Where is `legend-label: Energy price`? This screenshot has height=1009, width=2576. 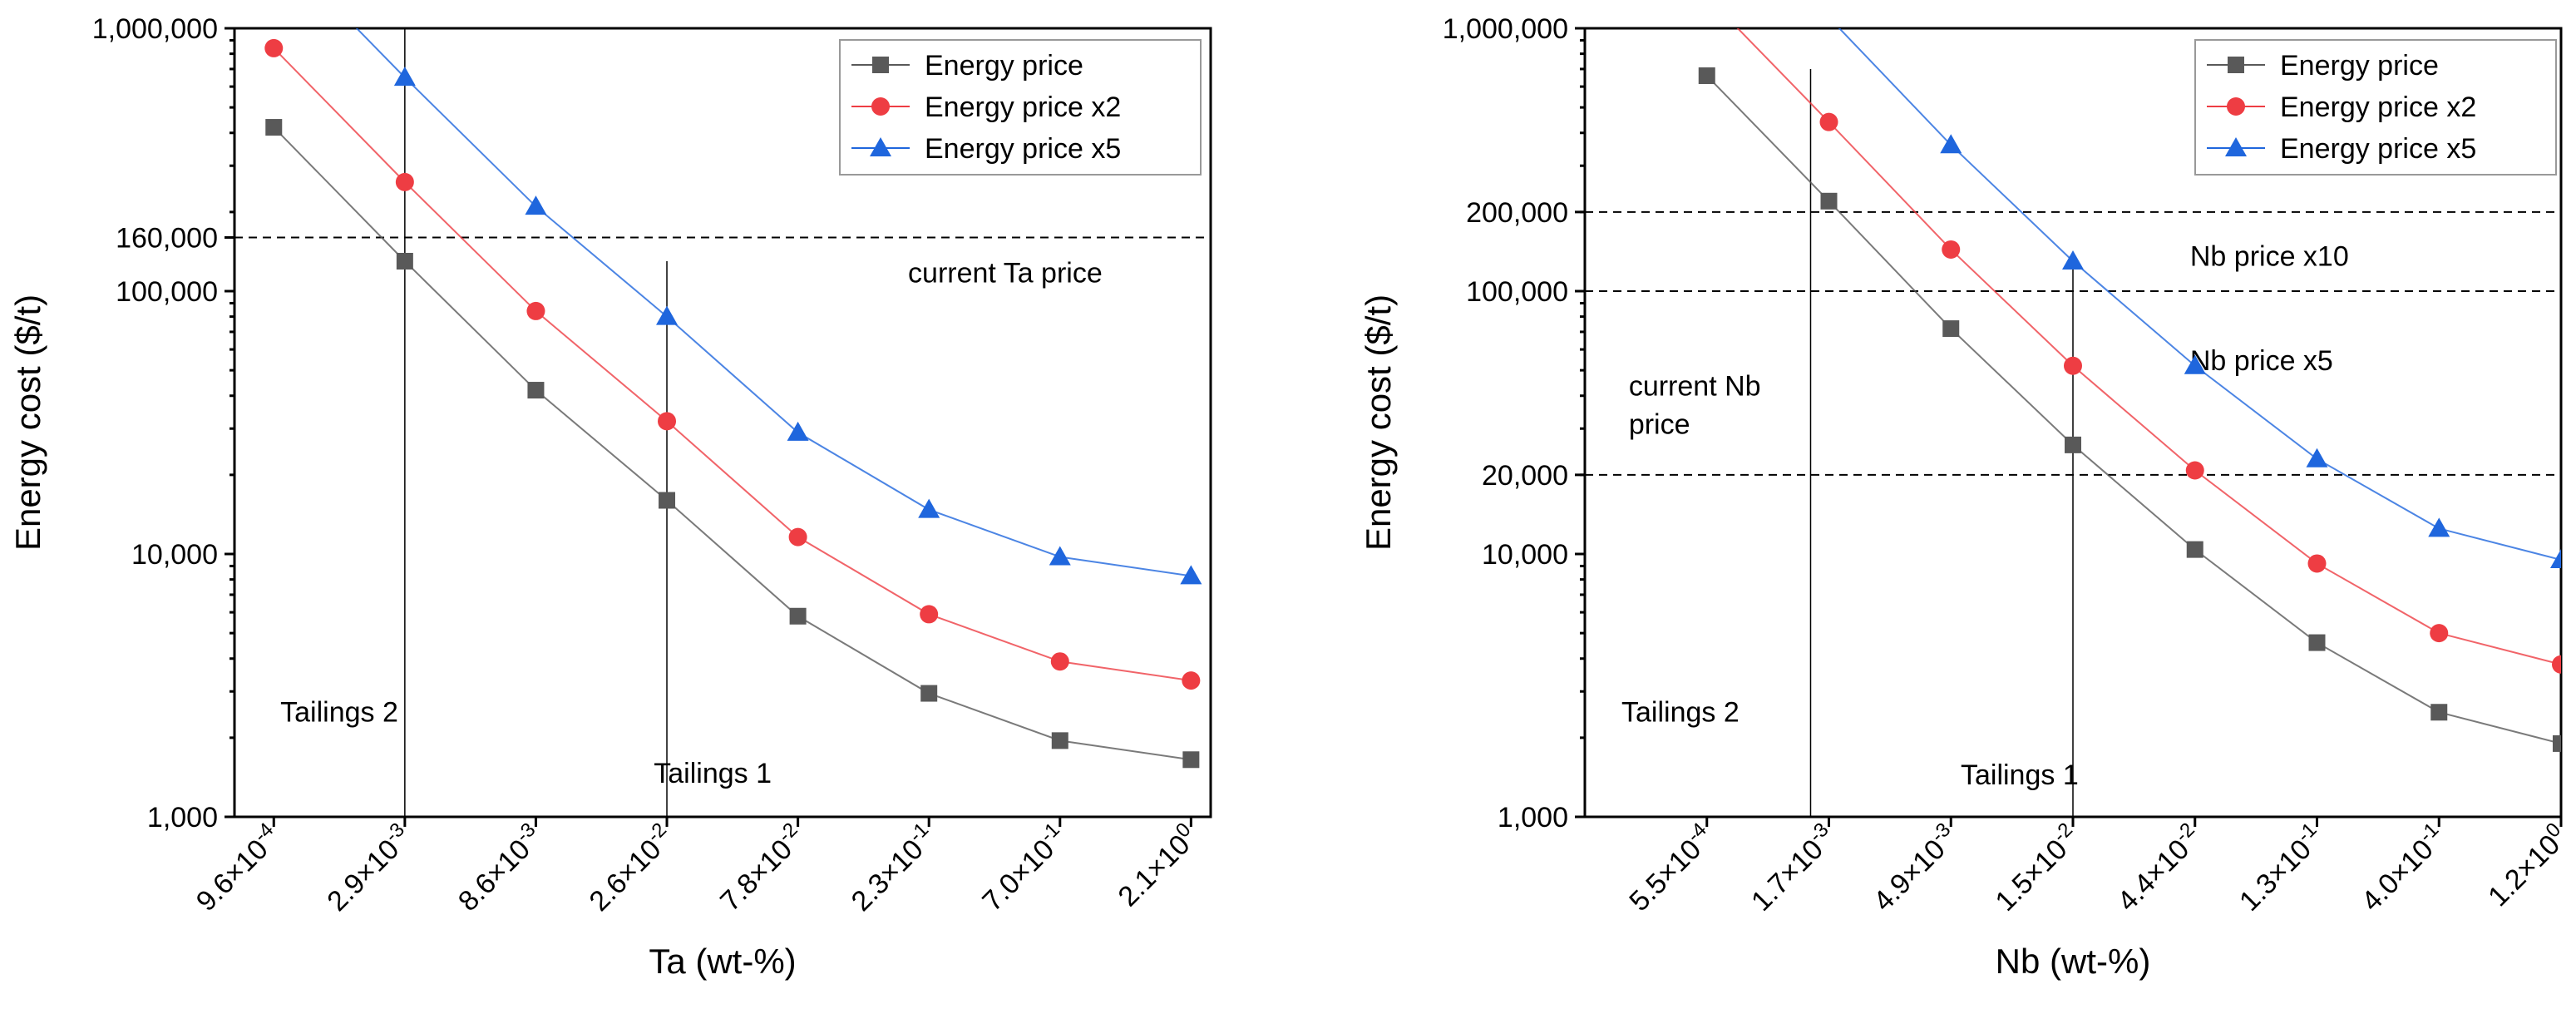
legend-label: Energy price is located at coordinates (2359, 66).